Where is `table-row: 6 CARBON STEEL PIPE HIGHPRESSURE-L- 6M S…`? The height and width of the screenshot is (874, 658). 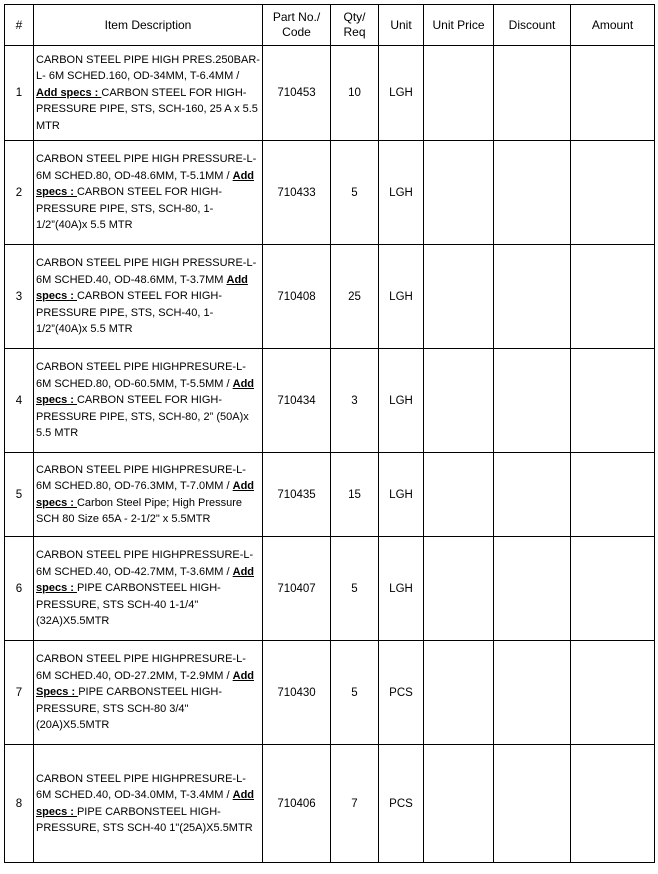 table-row: 6 CARBON STEEL PIPE HIGHPRESSURE-L- 6M S… is located at coordinates (329, 588).